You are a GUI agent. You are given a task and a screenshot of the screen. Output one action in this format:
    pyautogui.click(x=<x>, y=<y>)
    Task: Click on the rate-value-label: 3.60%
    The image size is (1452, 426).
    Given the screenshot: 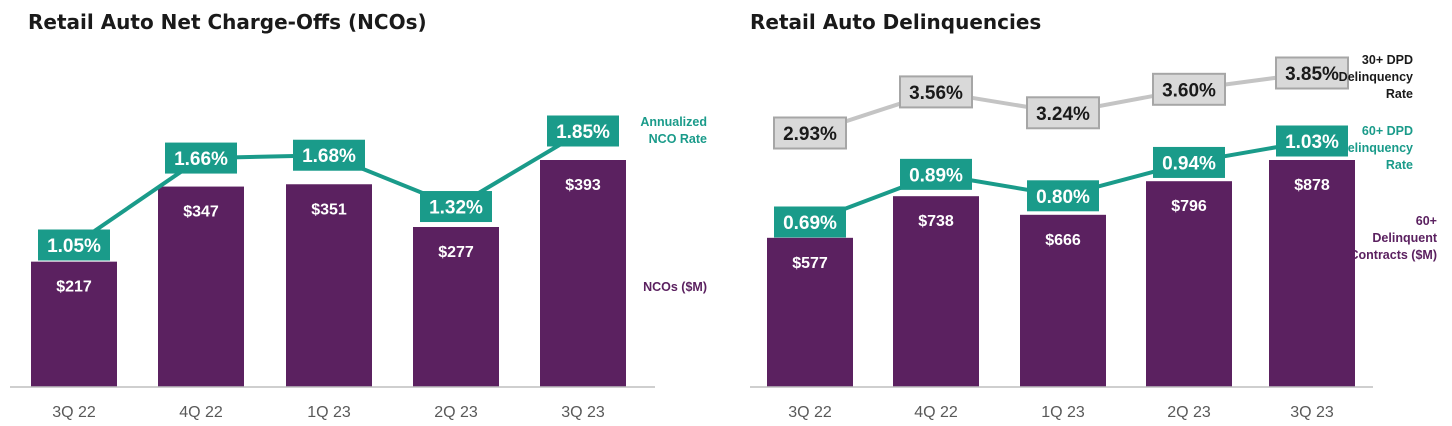 What is the action you would take?
    pyautogui.click(x=1189, y=90)
    